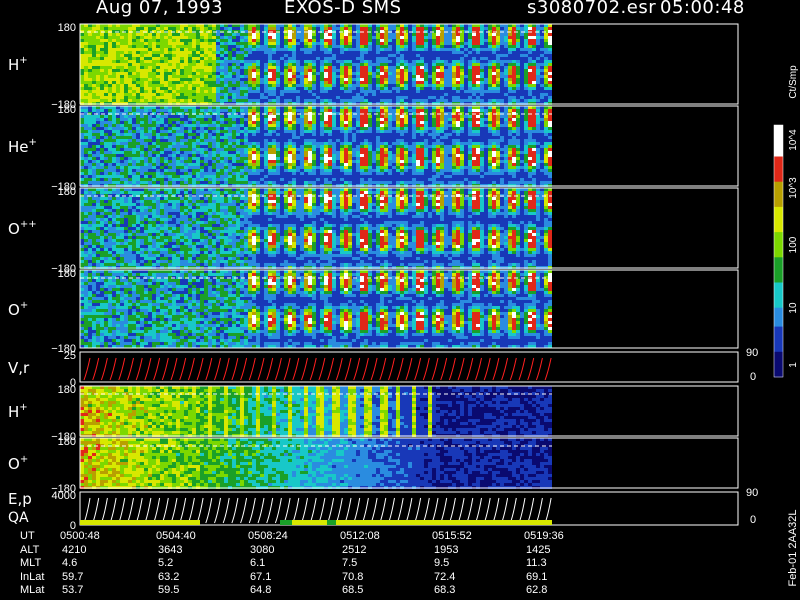  Describe the element at coordinates (169, 576) in the screenshot. I see `ephemeris-cell: 63.2` at that location.